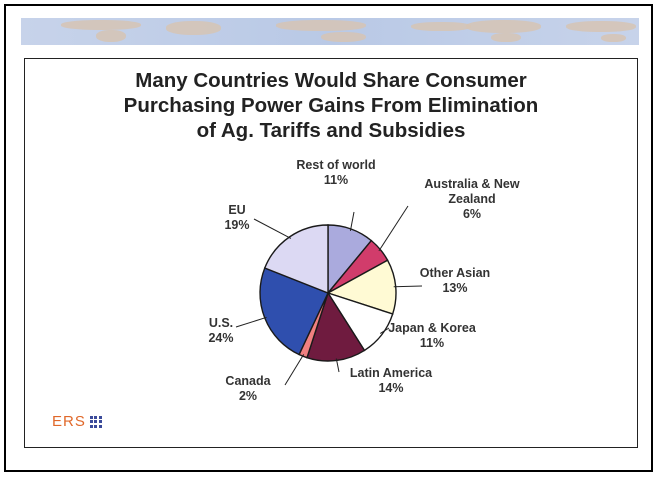 This screenshot has width=661, height=480. Describe the element at coordinates (331, 130) in the screenshot. I see `title-line-3: of Ag. Tariffs and Subsidies` at that location.